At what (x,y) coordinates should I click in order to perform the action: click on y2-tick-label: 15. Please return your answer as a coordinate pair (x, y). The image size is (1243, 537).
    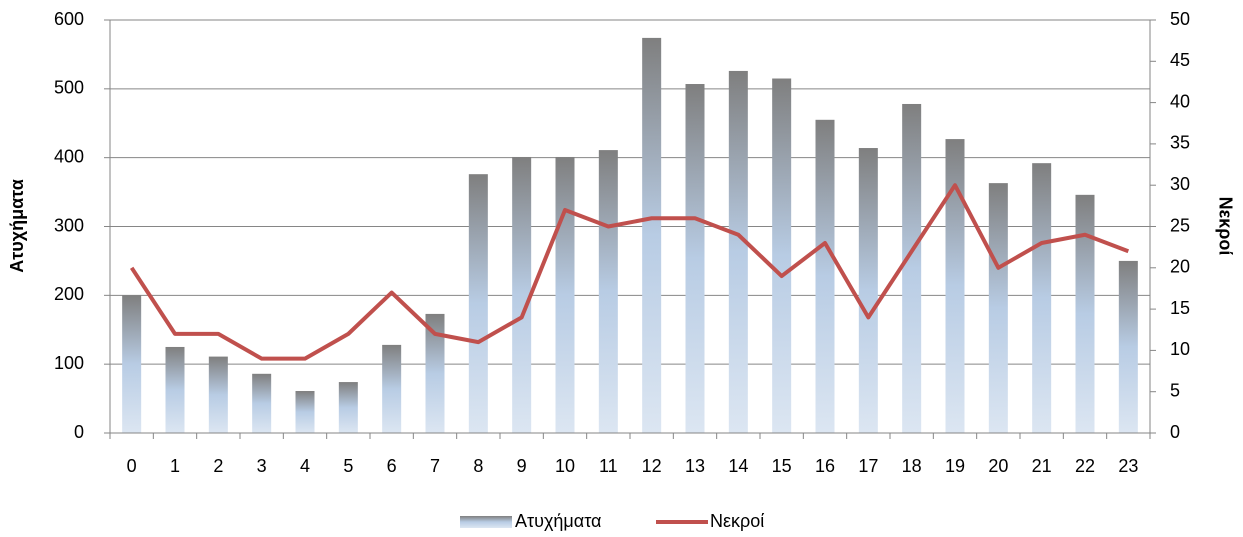
    Looking at the image, I should click on (1180, 308).